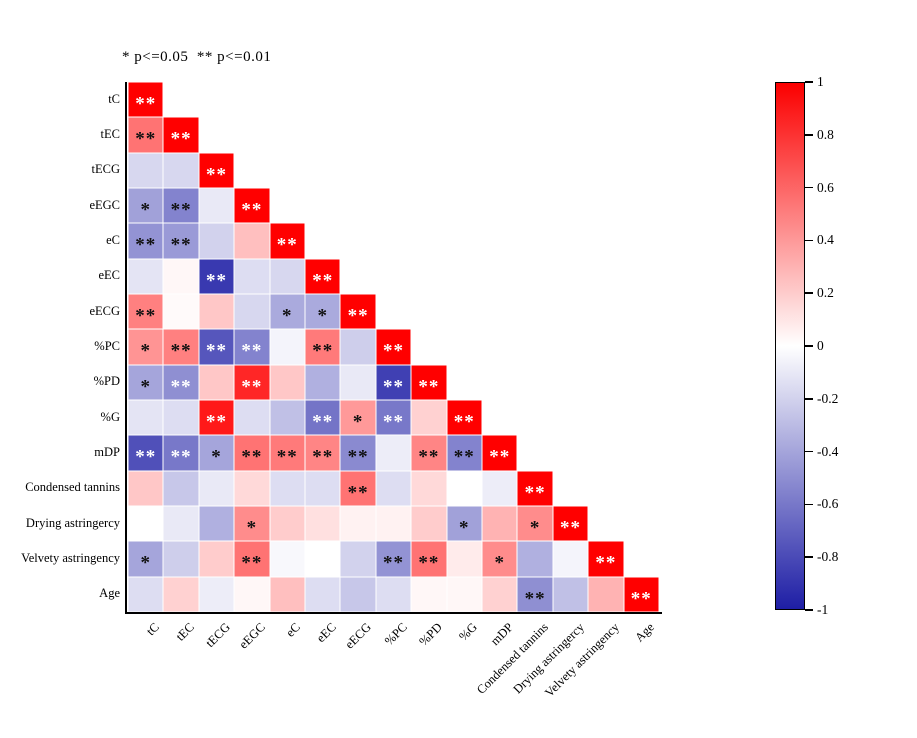 The image size is (917, 738). Describe the element at coordinates (72, 487) in the screenshot. I see `row-label: Condensed tannins` at that location.